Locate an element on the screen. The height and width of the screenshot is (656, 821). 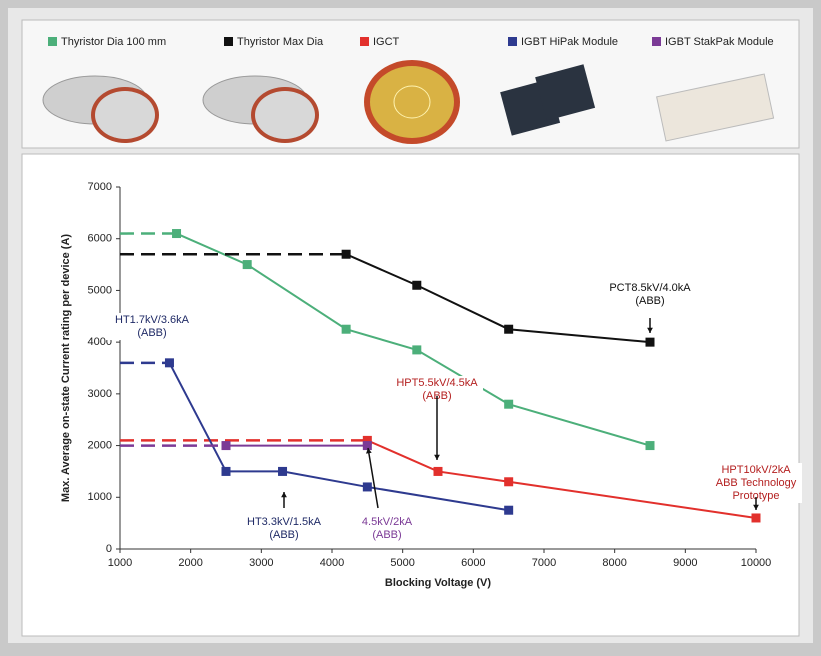
annotation: 4.5kV/2kA is located at coordinates (387, 522).